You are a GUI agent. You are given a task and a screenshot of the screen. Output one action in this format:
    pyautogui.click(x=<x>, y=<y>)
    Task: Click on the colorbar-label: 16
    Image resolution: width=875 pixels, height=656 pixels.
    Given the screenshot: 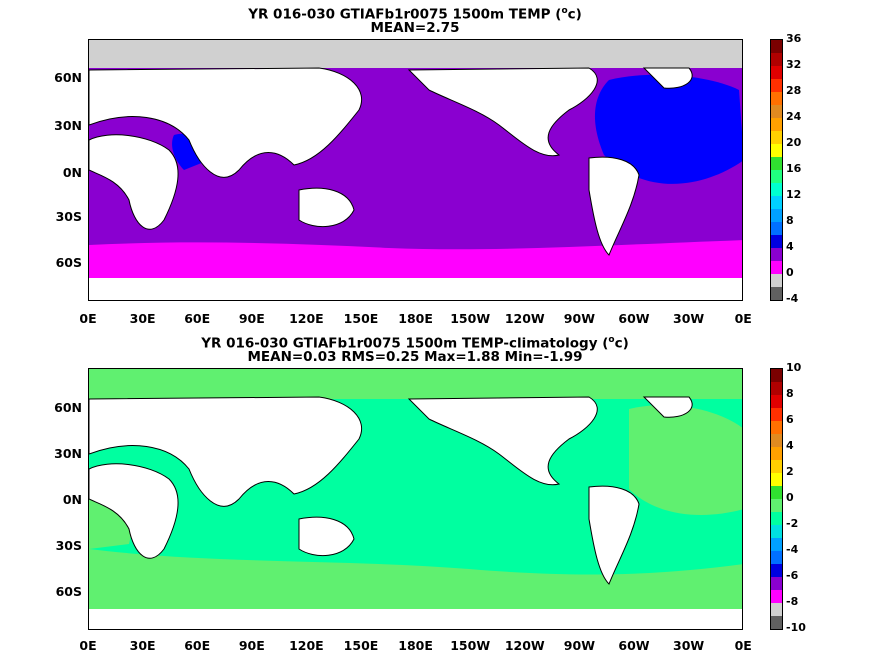 What is the action you would take?
    pyautogui.click(x=794, y=168)
    